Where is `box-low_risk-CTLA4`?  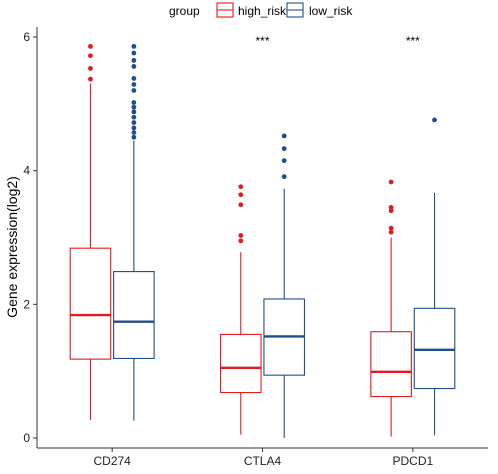
box-low_risk-CTLA4 is located at coordinates (284, 285).